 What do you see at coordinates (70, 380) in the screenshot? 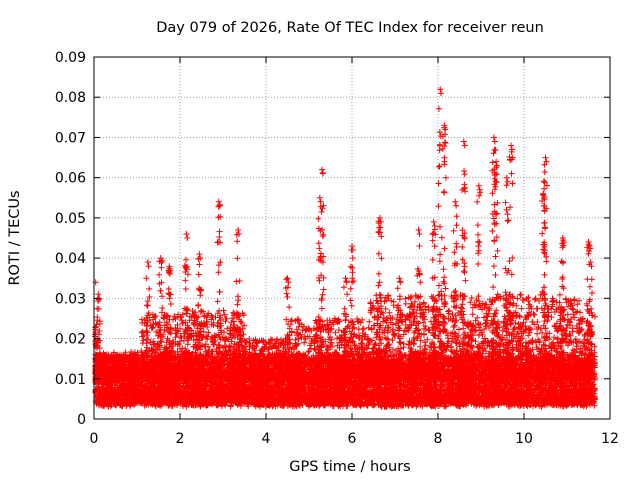
I see `y-tick-label: 0.01` at bounding box center [70, 380].